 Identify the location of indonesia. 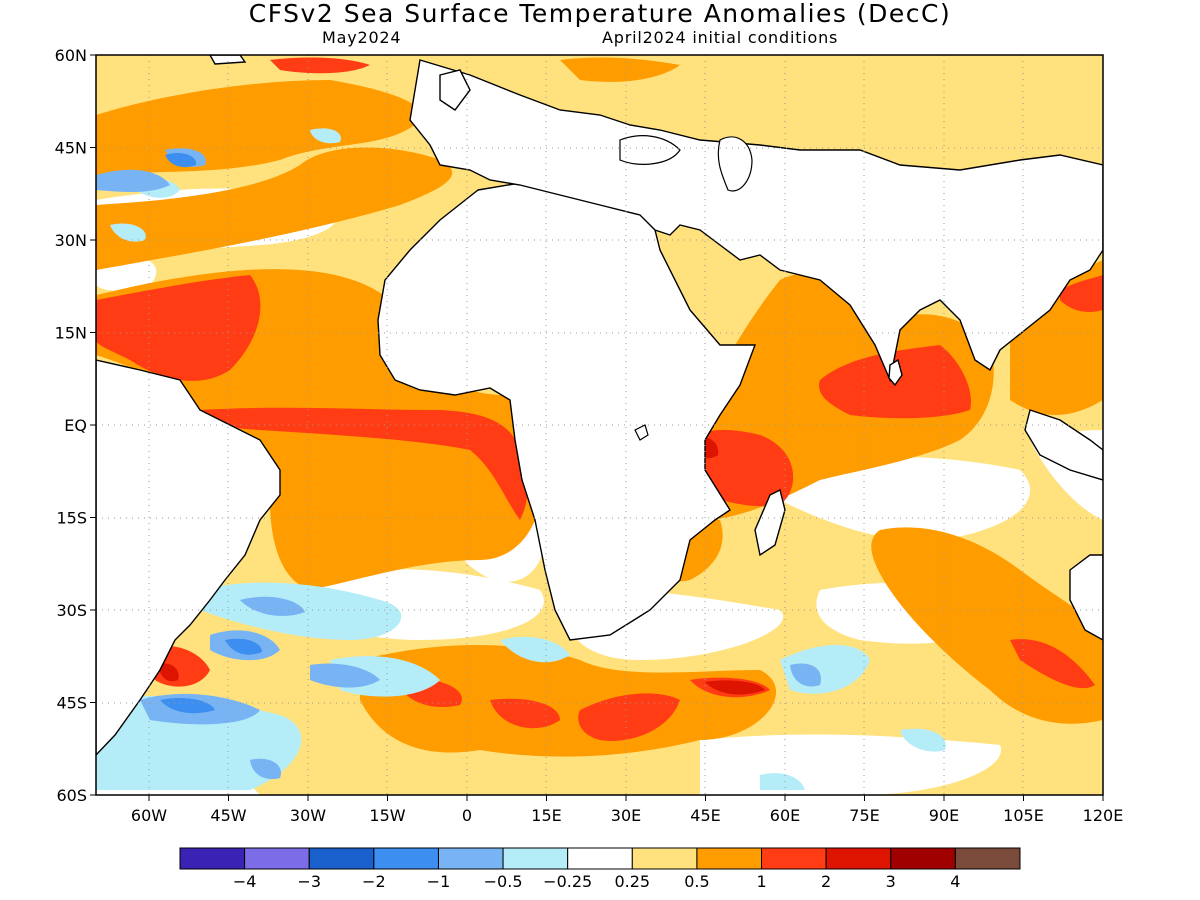
(1063, 445).